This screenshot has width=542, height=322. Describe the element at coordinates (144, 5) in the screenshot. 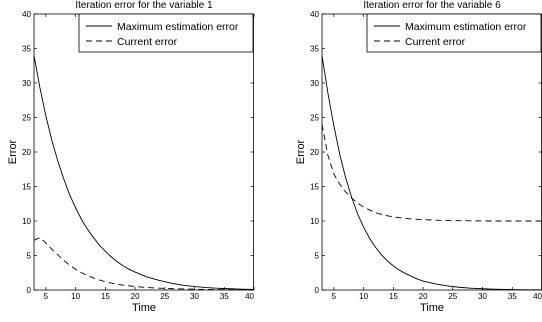

I see `chart-title: Iteration error for the variable 1` at that location.